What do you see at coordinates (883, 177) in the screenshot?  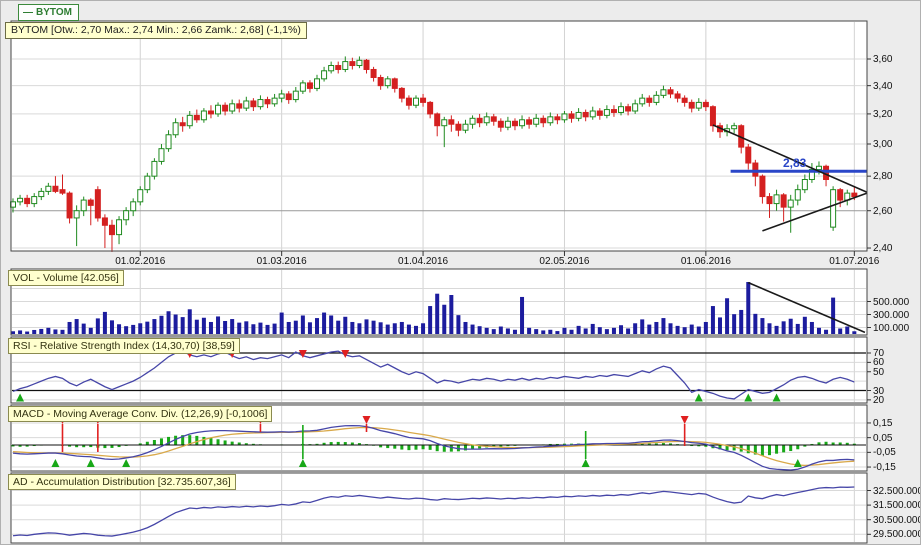 I see `price-y-axis-label: 2,80` at bounding box center [883, 177].